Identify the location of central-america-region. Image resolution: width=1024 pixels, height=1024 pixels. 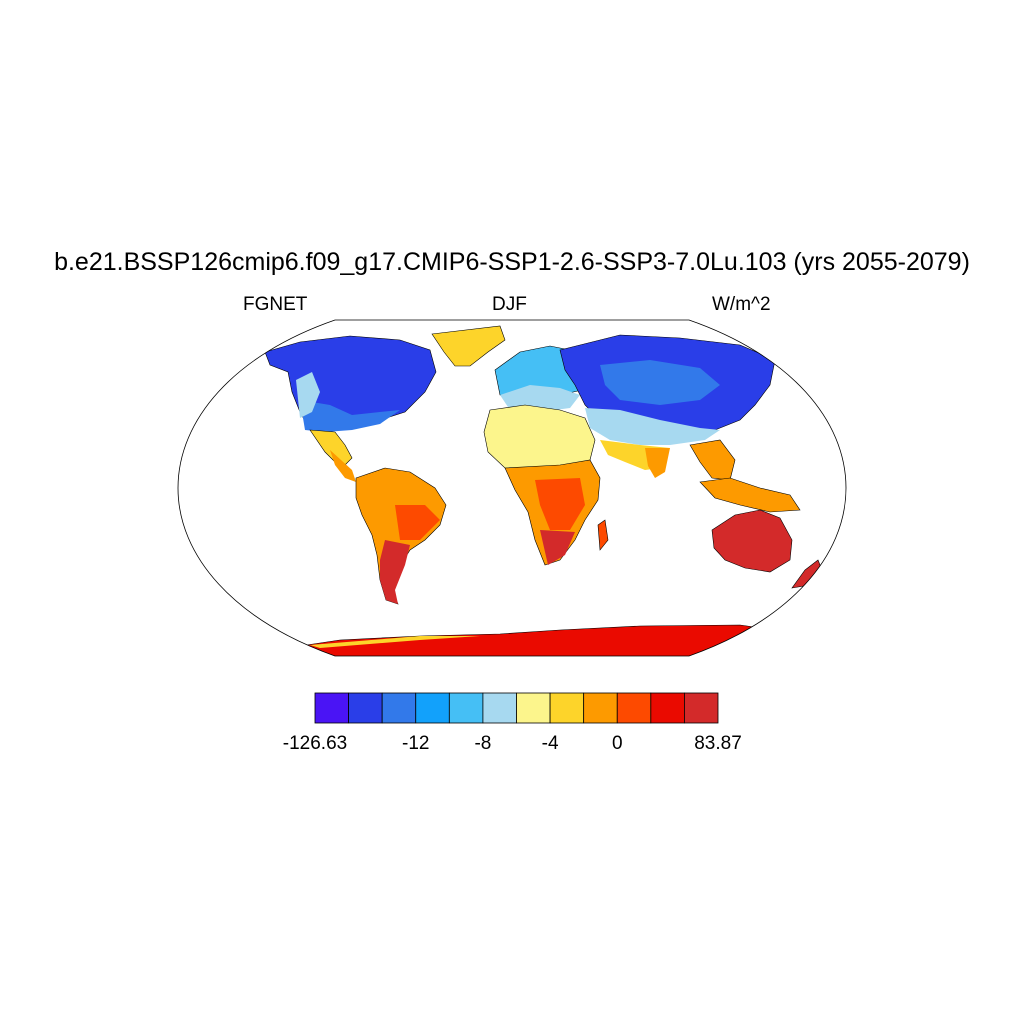
(331, 447).